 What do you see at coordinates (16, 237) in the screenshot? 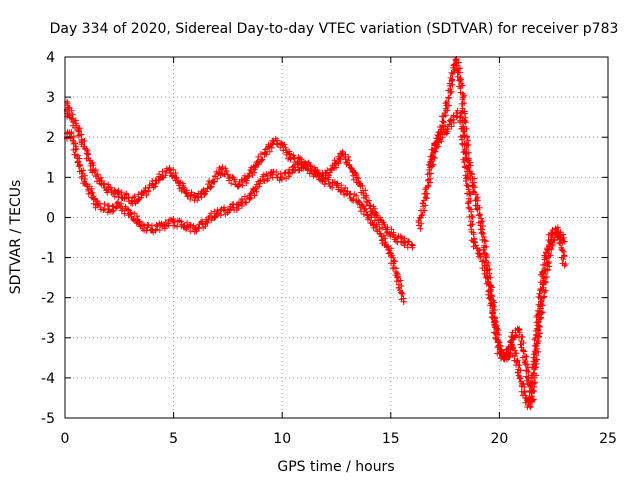
I see `y-axis-title: SDTVAR / TECUs` at bounding box center [16, 237].